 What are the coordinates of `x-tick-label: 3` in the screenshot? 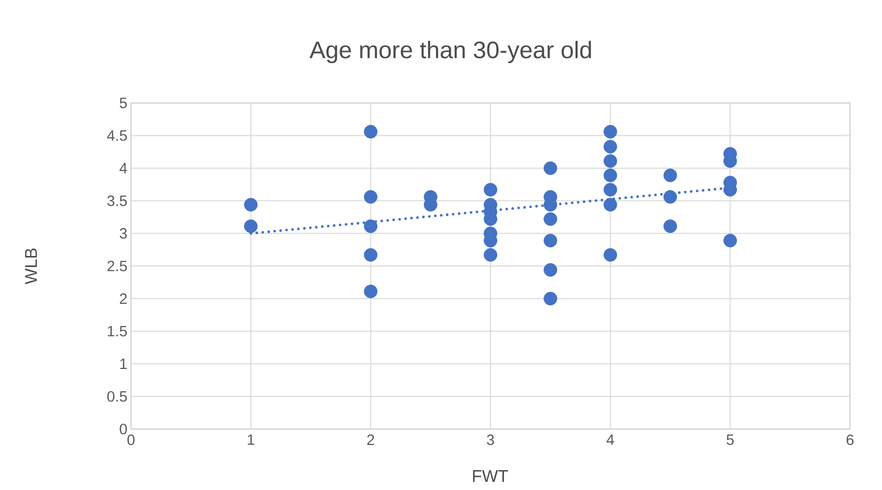 It's located at (490, 440).